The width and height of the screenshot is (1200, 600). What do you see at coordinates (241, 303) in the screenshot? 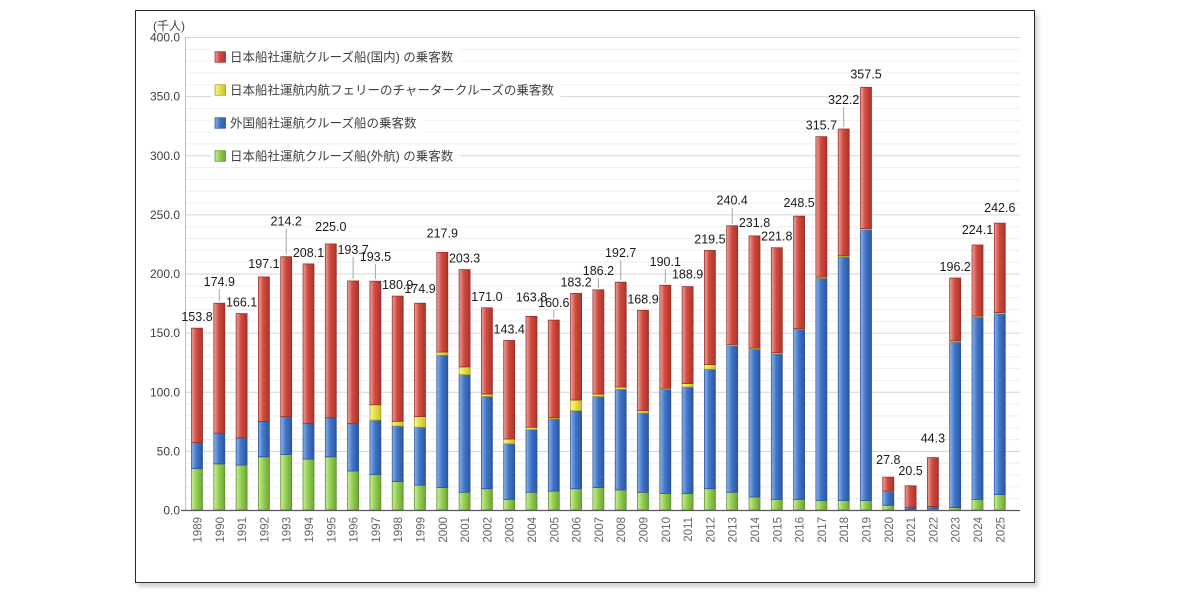
I see `bar-value-label-1991: 166.1` at bounding box center [241, 303].